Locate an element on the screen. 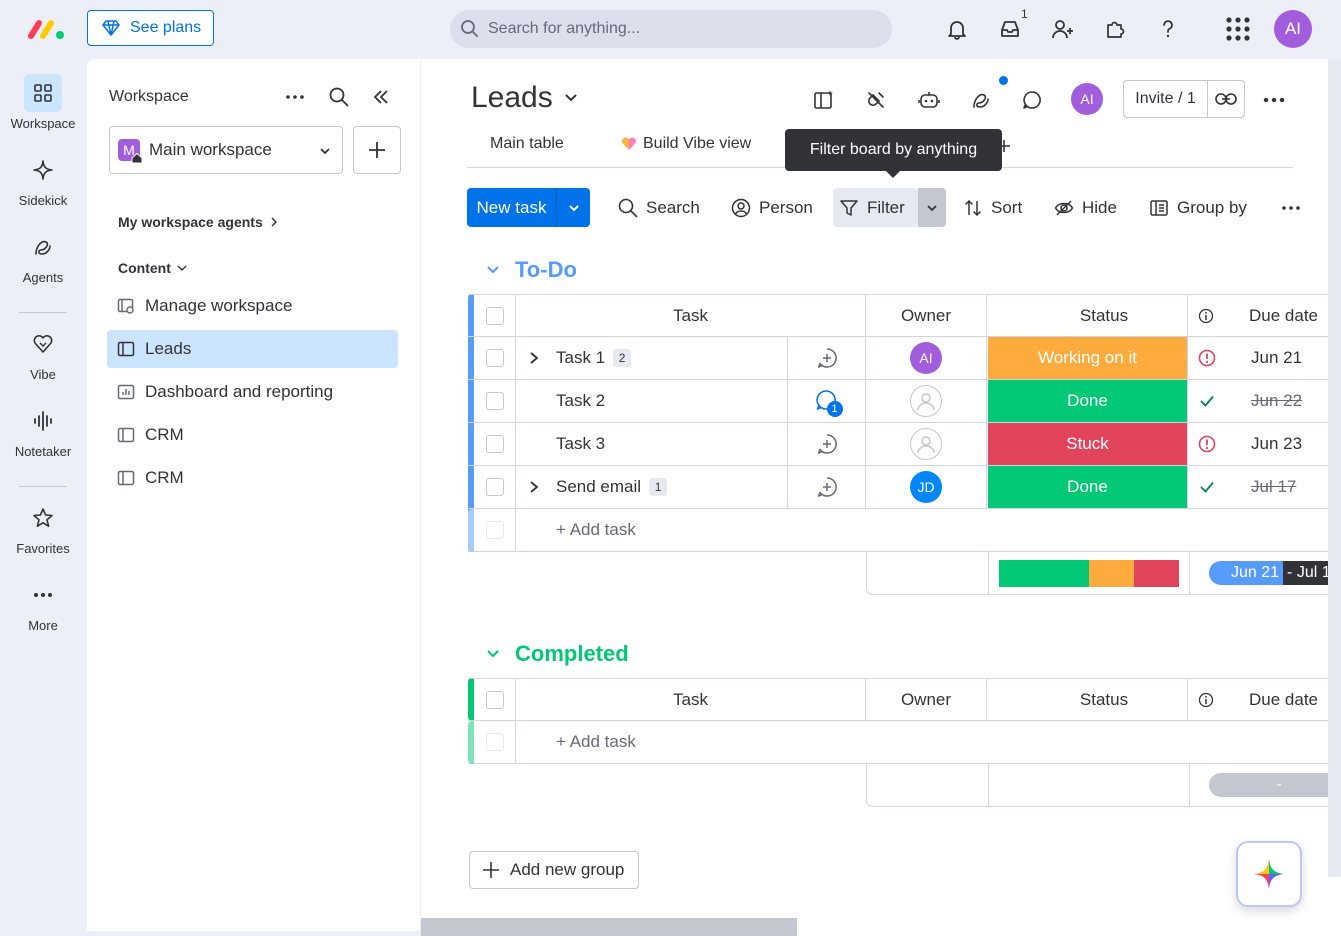 Image resolution: width=1341 pixels, height=936 pixels. sidebar-search-icon is located at coordinates (339, 97).